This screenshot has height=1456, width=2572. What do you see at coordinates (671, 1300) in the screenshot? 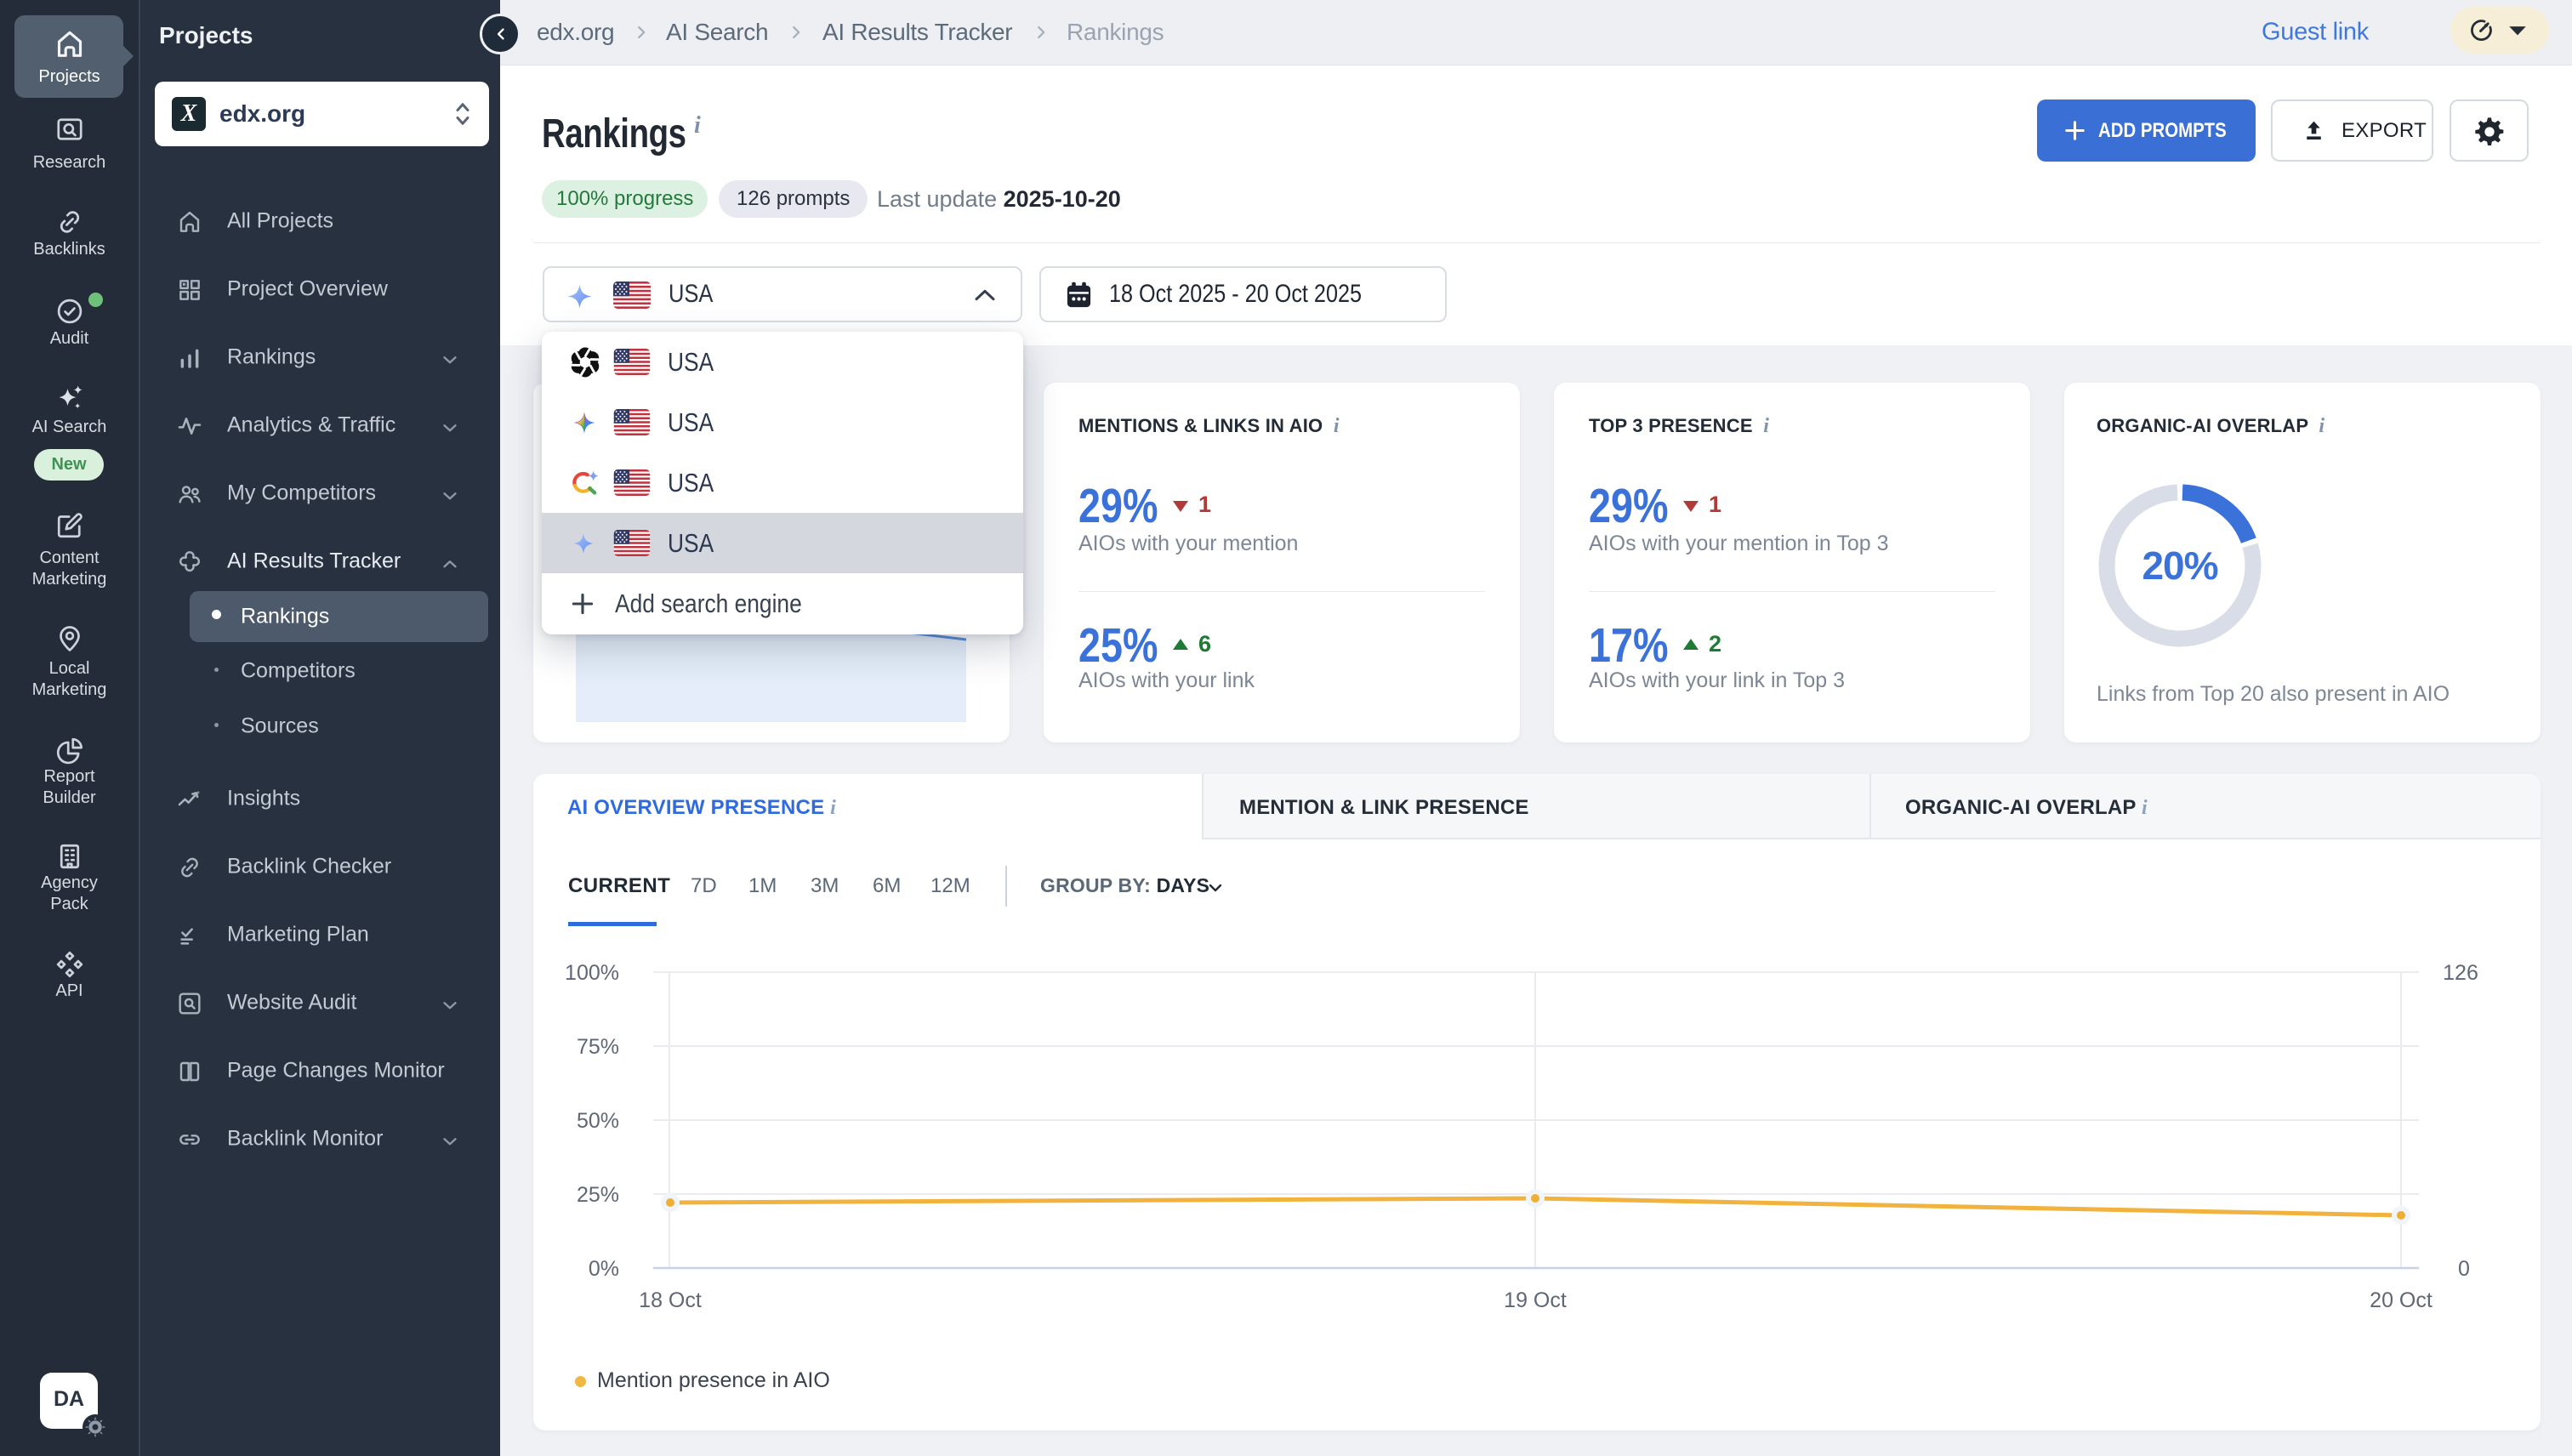
I see `svg-text: 18 Oct` at bounding box center [671, 1300].